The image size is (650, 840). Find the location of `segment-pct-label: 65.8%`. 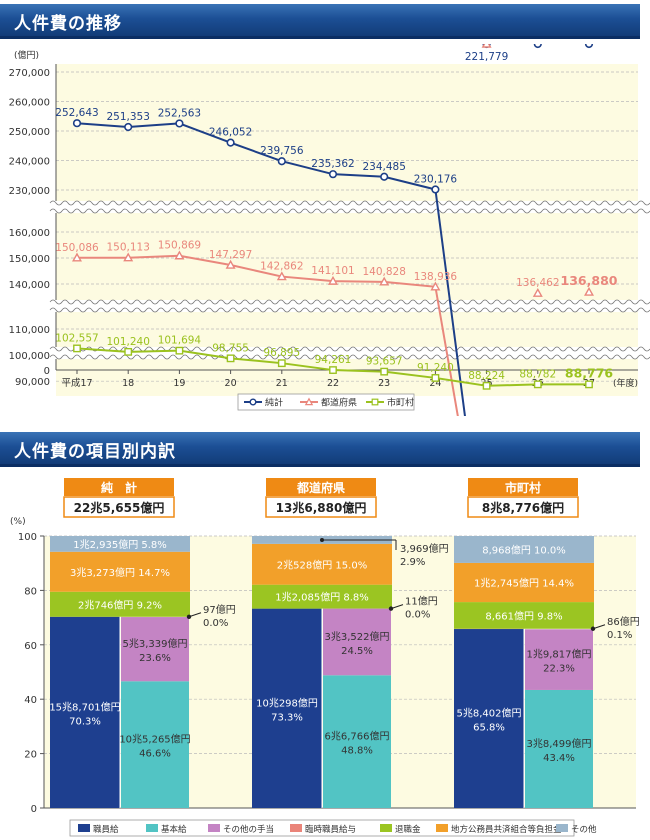

segment-pct-label: 65.8% is located at coordinates (489, 728).